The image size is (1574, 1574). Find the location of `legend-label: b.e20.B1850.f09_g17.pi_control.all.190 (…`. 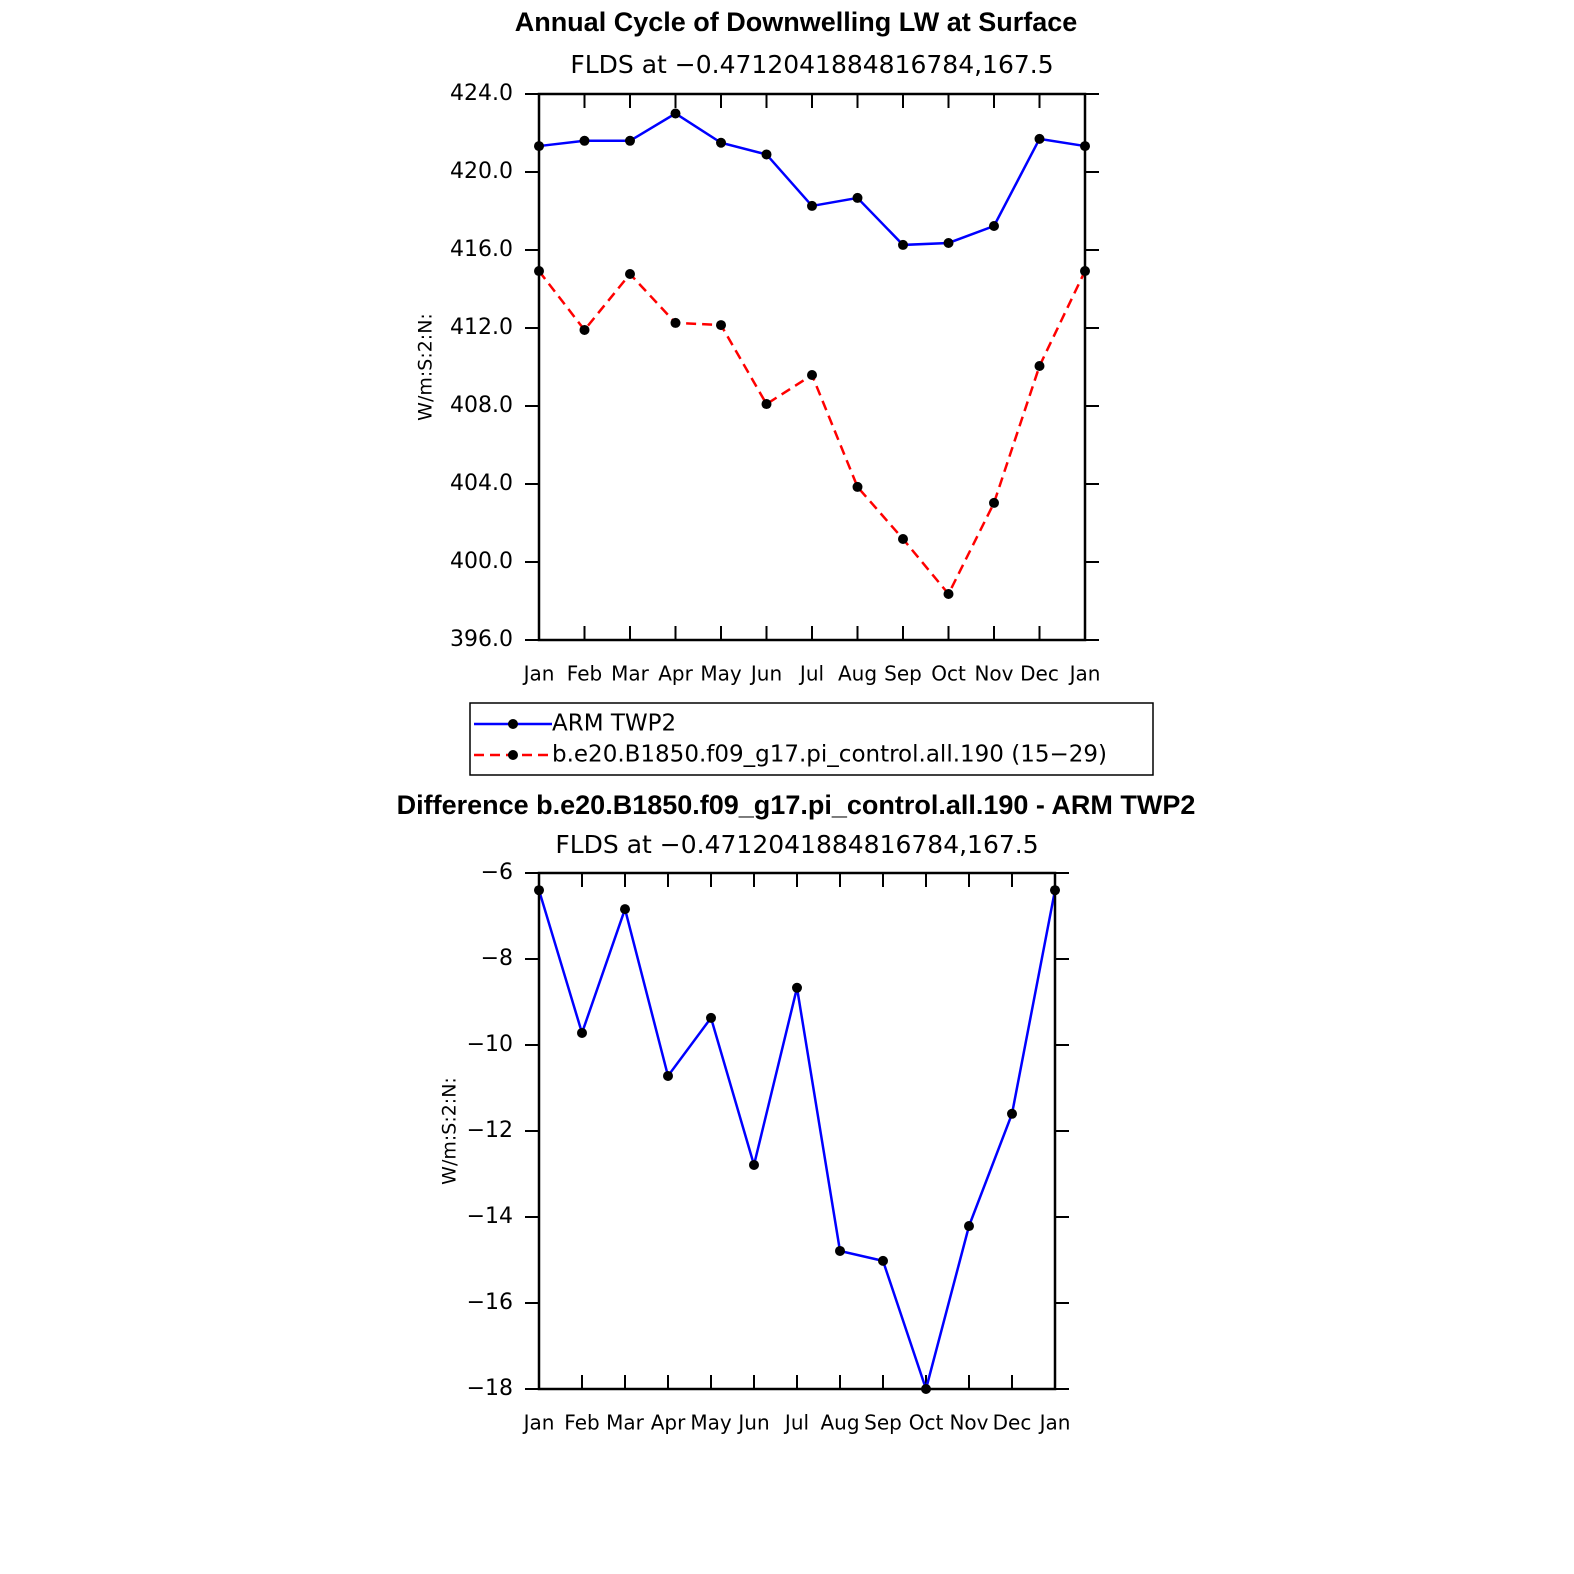

legend-label: b.e20.B1850.f09_g17.pi_control.all.190 (… is located at coordinates (829, 755).